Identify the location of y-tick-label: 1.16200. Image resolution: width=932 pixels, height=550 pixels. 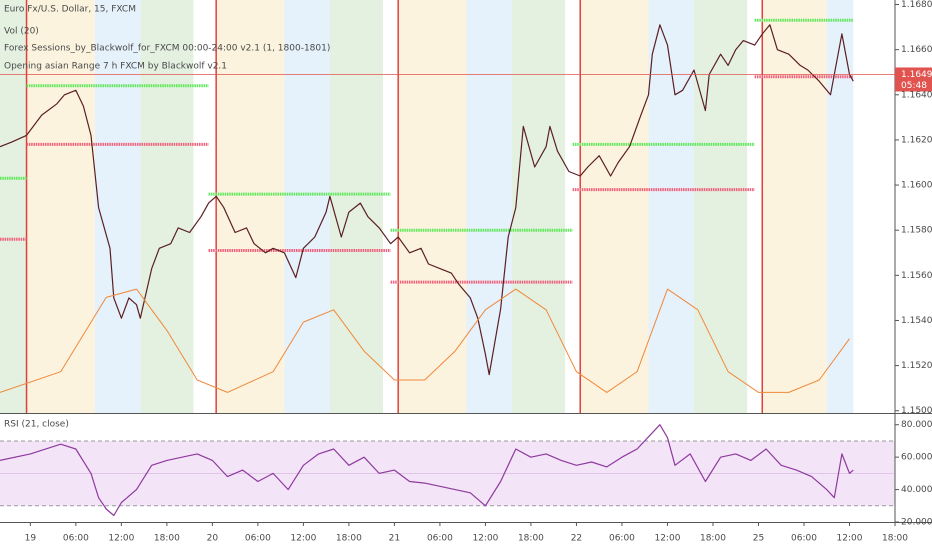
(916, 140).